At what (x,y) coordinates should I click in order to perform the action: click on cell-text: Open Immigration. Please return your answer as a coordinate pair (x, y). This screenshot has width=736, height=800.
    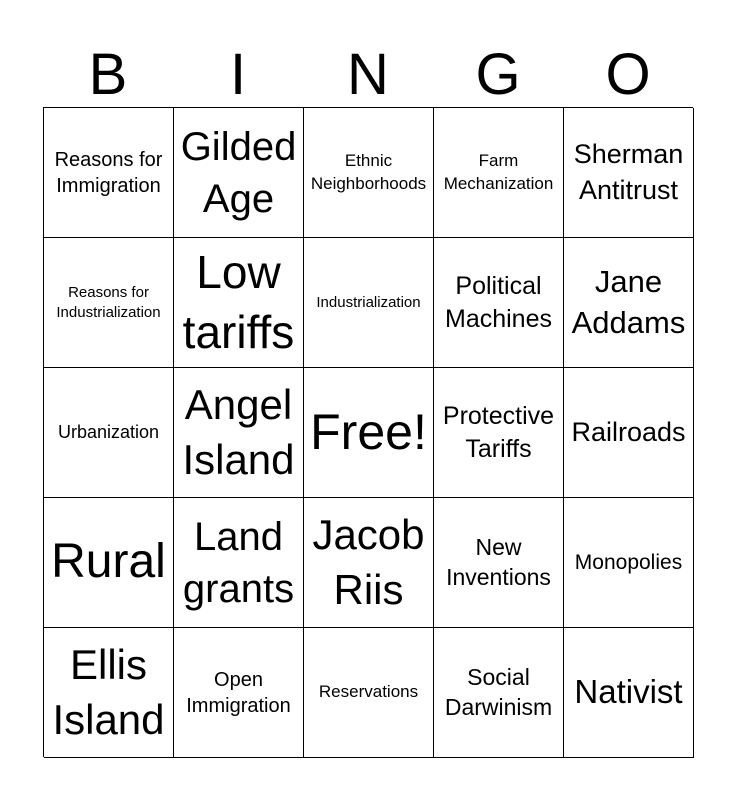
    Looking at the image, I should click on (238, 692).